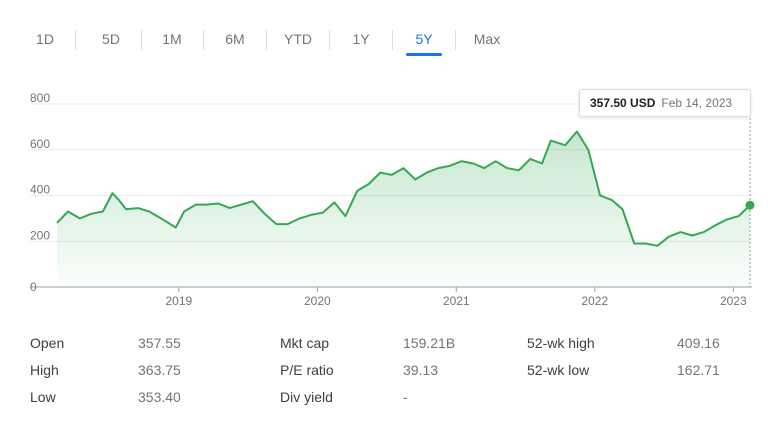 The height and width of the screenshot is (433, 768). Describe the element at coordinates (33, 287) in the screenshot. I see `y-tick-label: 0` at that location.